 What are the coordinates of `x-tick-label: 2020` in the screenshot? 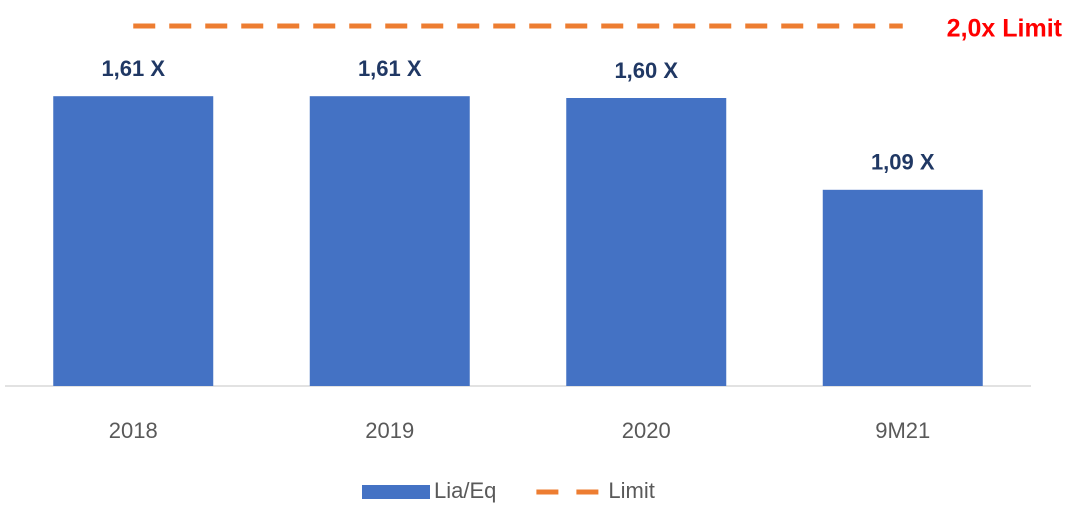 It's located at (646, 430).